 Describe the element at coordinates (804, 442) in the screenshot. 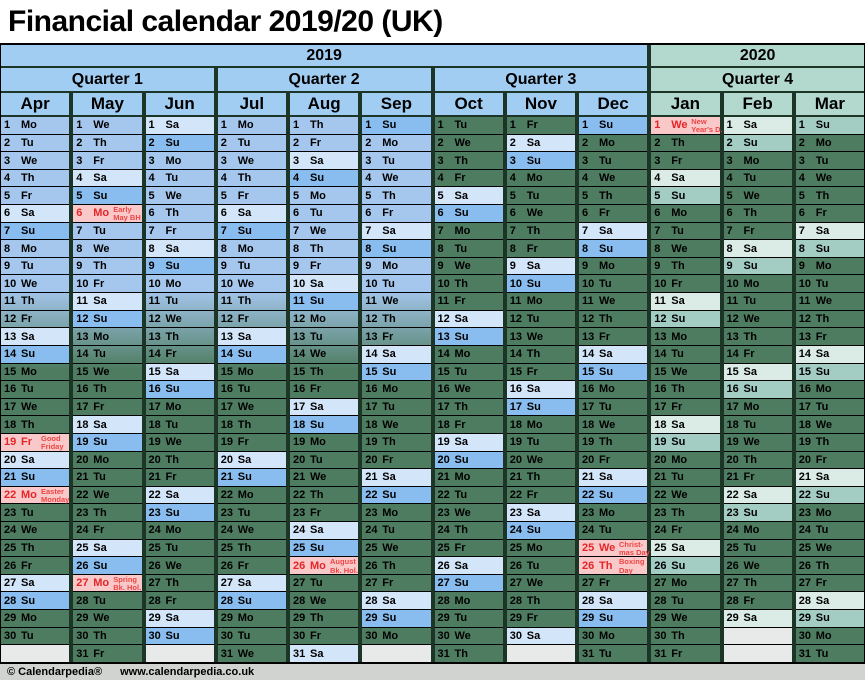

I see `day-number: 19` at that location.